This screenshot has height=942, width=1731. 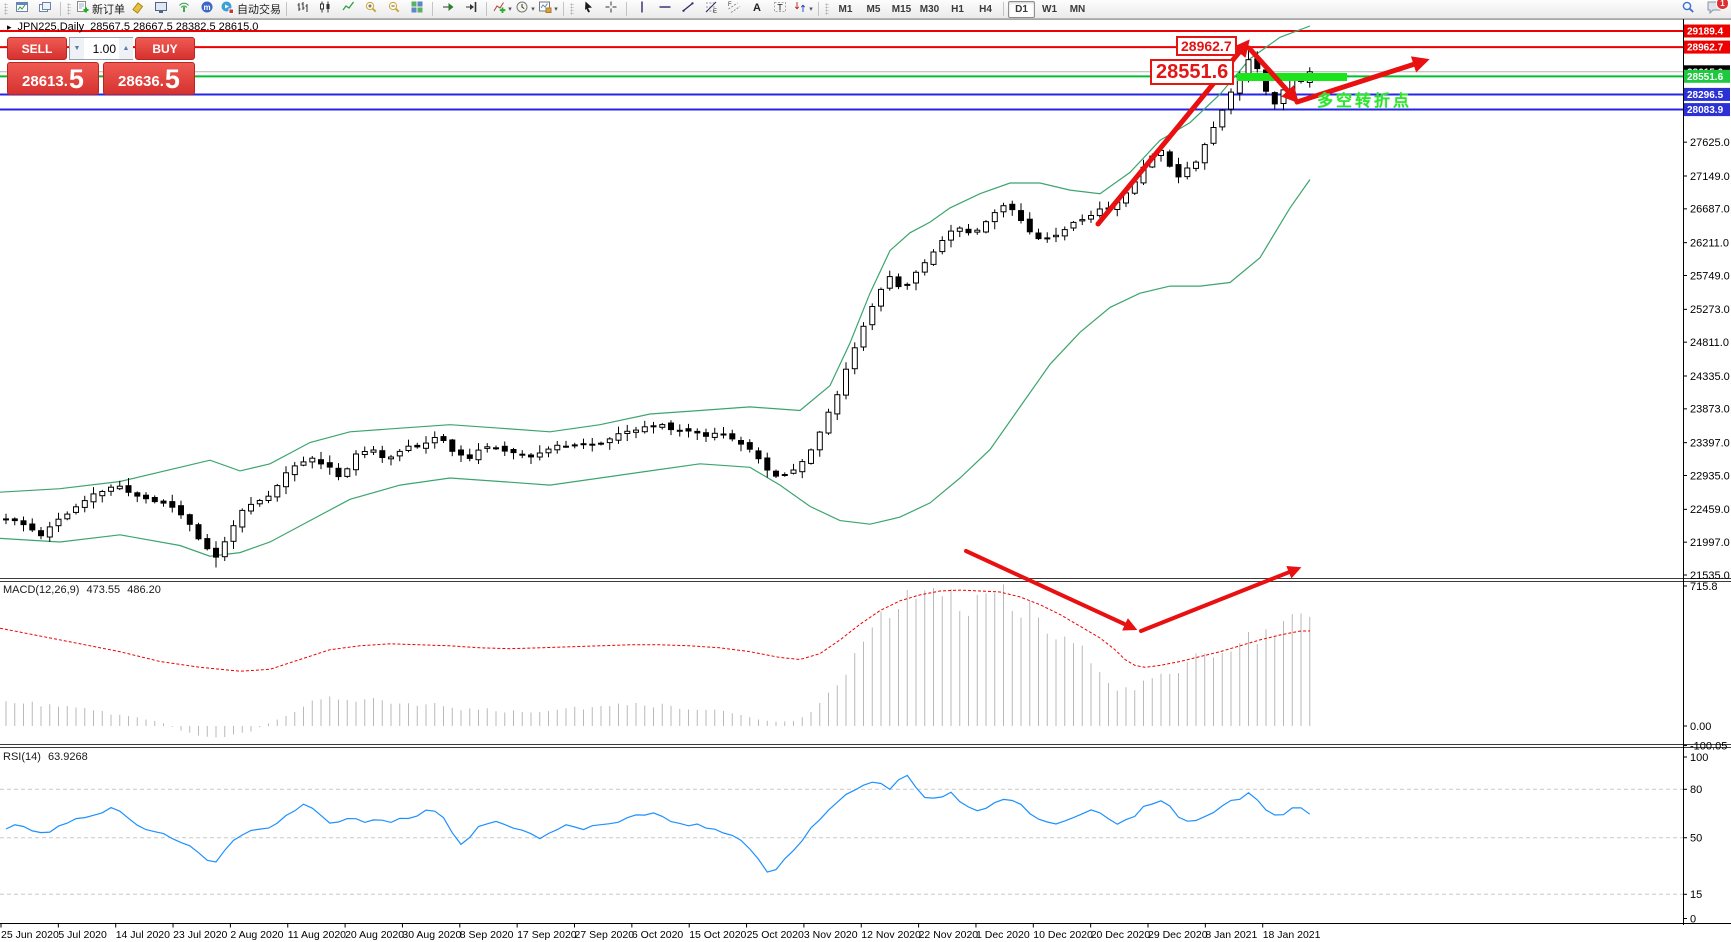 What do you see at coordinates (51, 27) in the screenshot?
I see `symbol-period-label: JPN225,Daily` at bounding box center [51, 27].